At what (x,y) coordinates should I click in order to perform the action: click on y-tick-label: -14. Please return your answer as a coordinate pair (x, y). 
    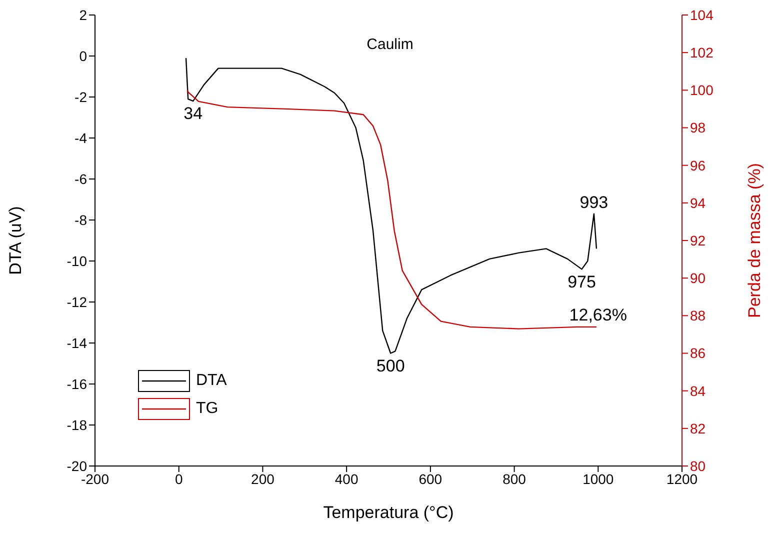
    Looking at the image, I should click on (77, 342).